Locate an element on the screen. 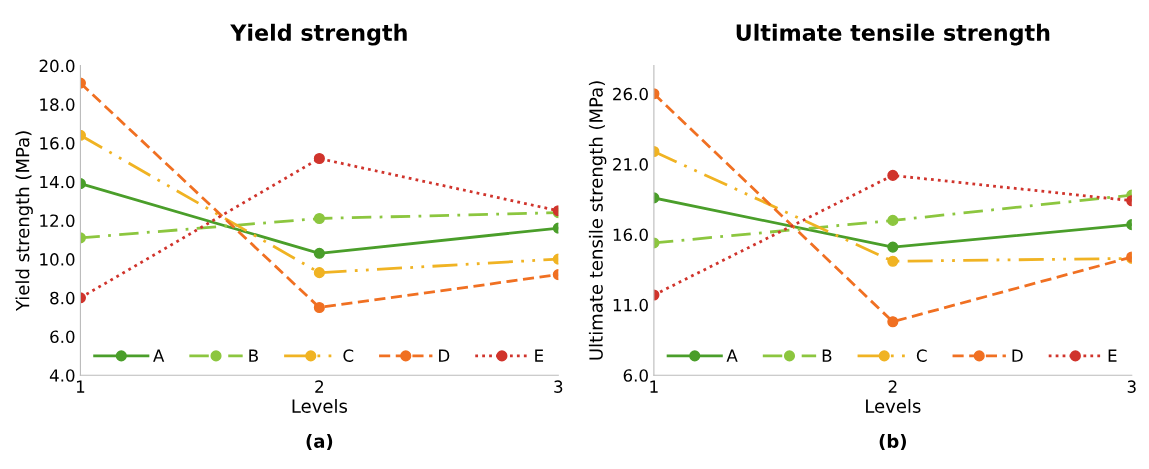  y-tick-label: 4.0 is located at coordinates (62, 375).